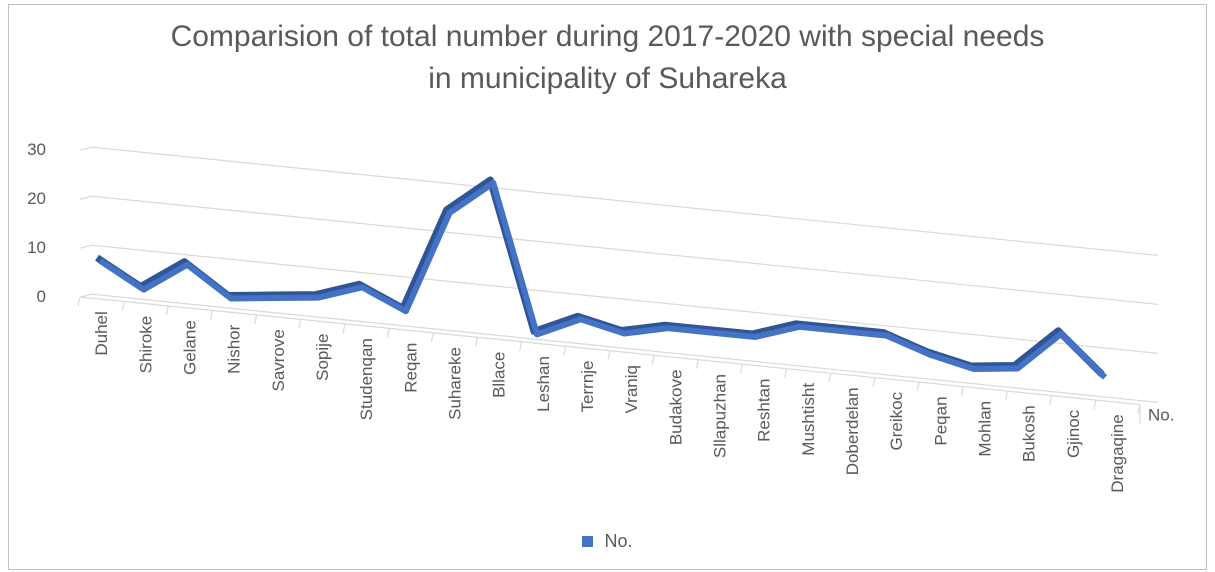  What do you see at coordinates (499, 375) in the screenshot?
I see `x-category-label: Bllace` at bounding box center [499, 375].